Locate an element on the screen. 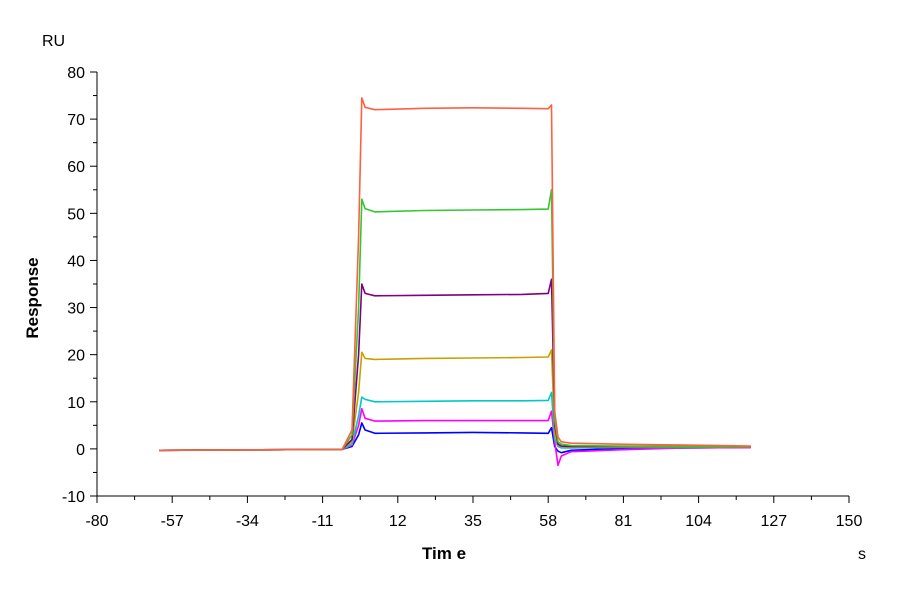  y-tick-label: 30 is located at coordinates (76, 309).